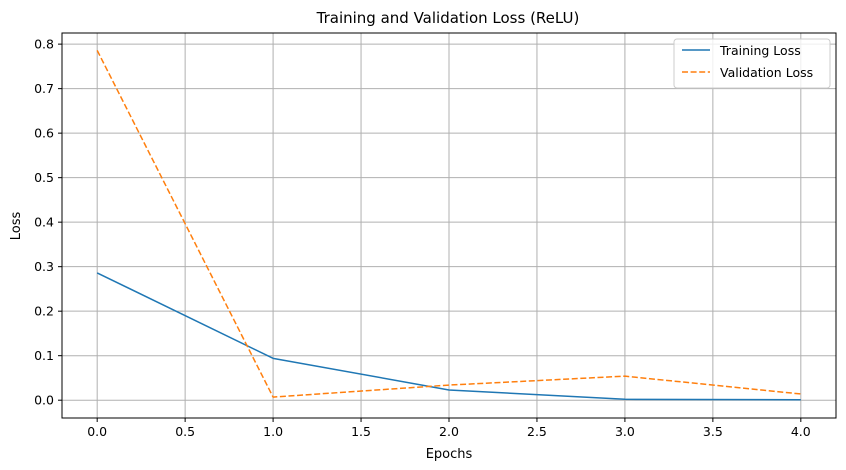  Describe the element at coordinates (44, 177) in the screenshot. I see `y-tick-label: 0.5` at that location.